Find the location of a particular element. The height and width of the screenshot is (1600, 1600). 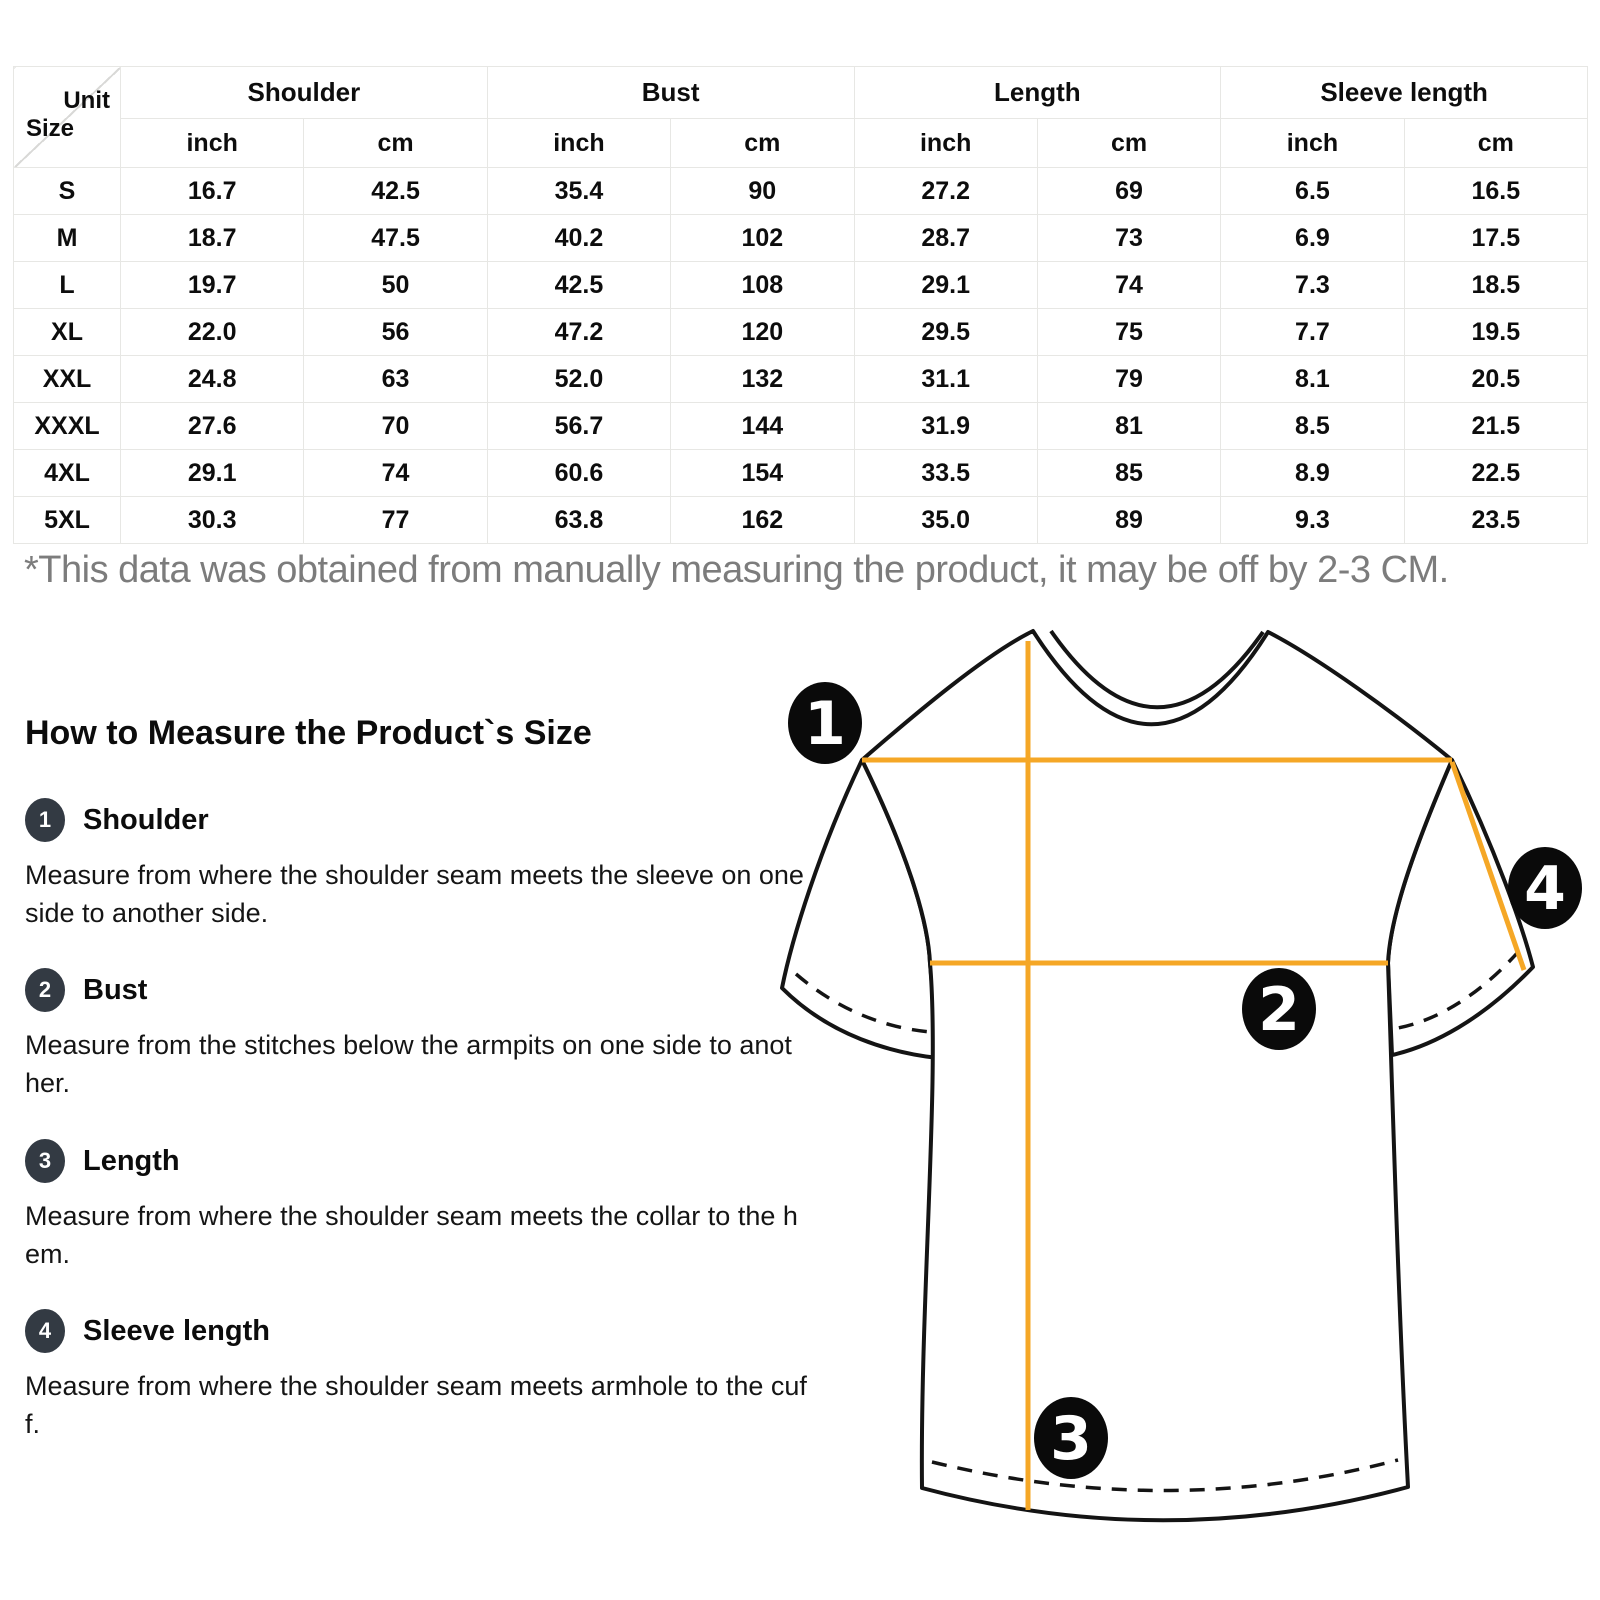

measurement-value: 8.5 is located at coordinates (1312, 426).